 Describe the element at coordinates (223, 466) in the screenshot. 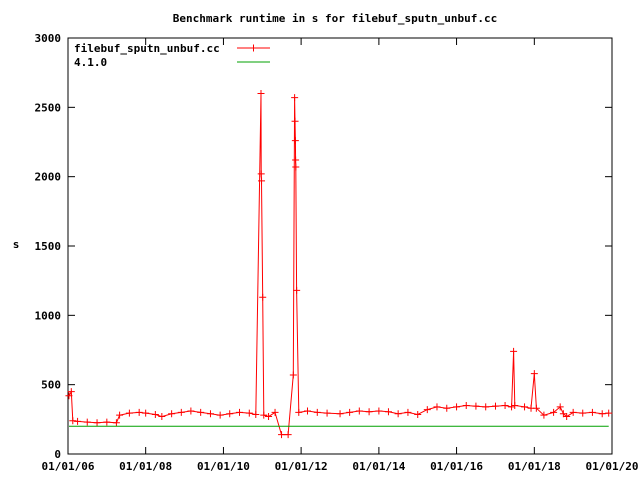

I see `x-tick-label: 01/01/10` at that location.